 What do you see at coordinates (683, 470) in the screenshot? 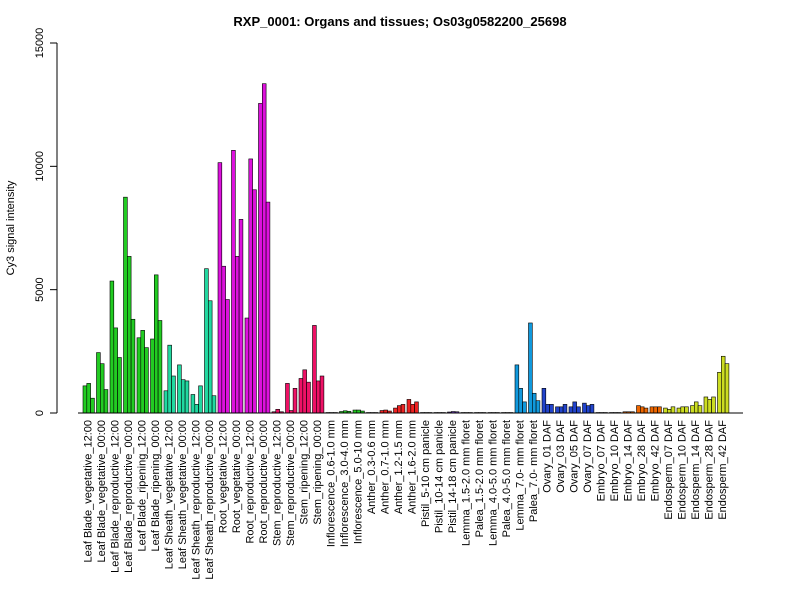
I see `x-tick-label: Endosperm_10 DAF` at bounding box center [683, 470].